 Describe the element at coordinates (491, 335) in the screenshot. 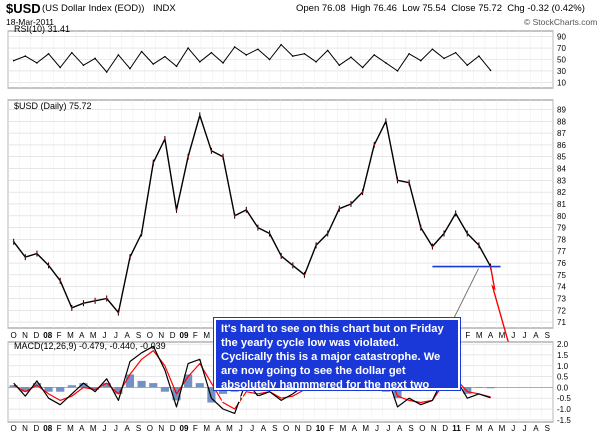

I see `x-tick-label: A` at that location.